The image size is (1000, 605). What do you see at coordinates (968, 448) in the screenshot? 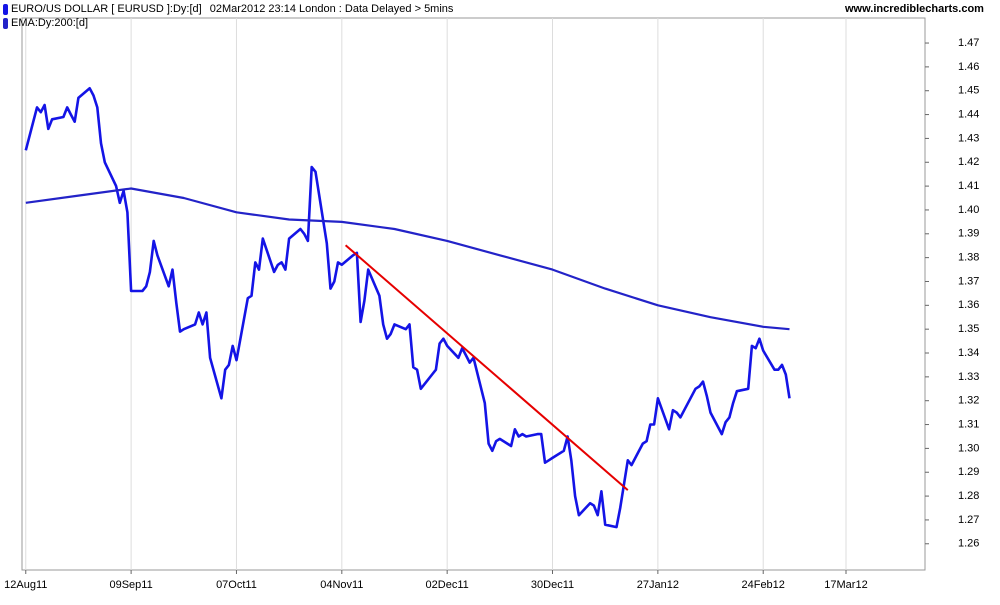
I see `y-tick-label: 1.30` at bounding box center [968, 448].